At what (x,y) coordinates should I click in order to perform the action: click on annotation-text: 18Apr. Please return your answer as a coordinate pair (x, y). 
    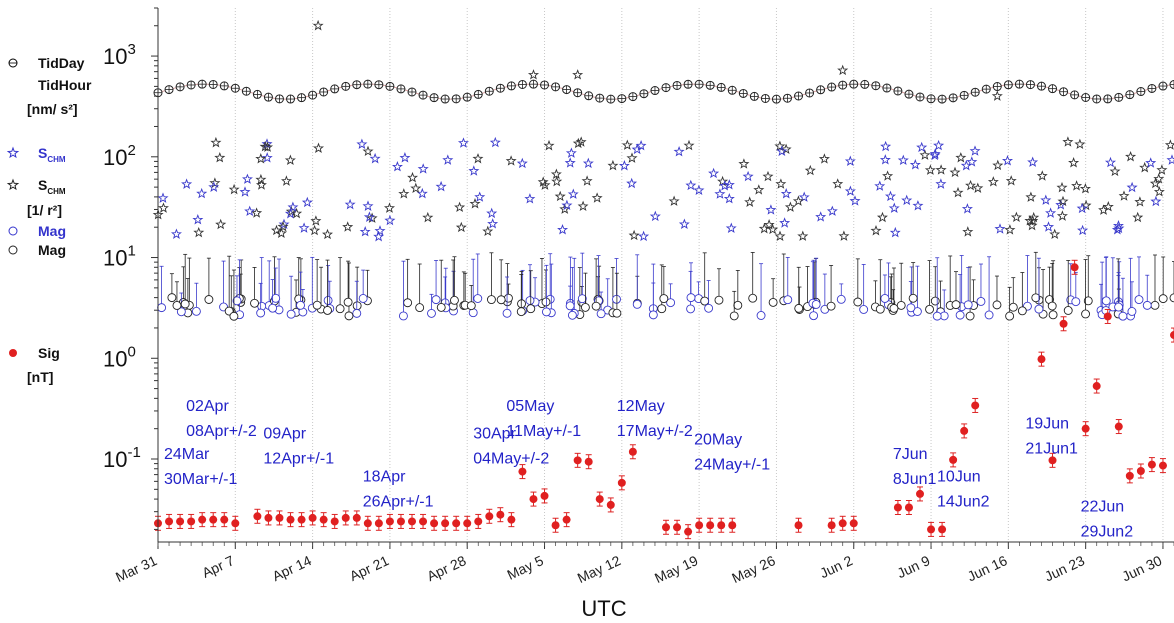
    Looking at the image, I should click on (384, 476).